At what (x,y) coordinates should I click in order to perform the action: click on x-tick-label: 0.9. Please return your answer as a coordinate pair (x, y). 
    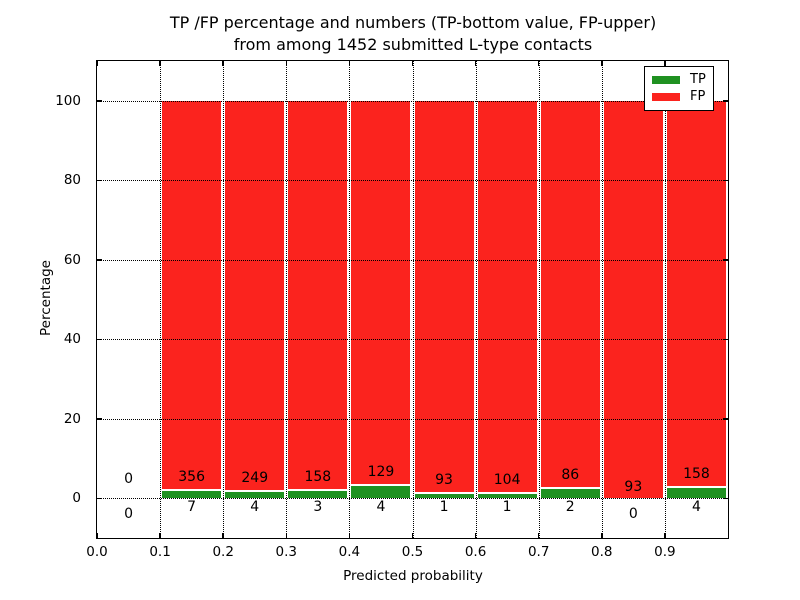
    Looking at the image, I should click on (665, 552).